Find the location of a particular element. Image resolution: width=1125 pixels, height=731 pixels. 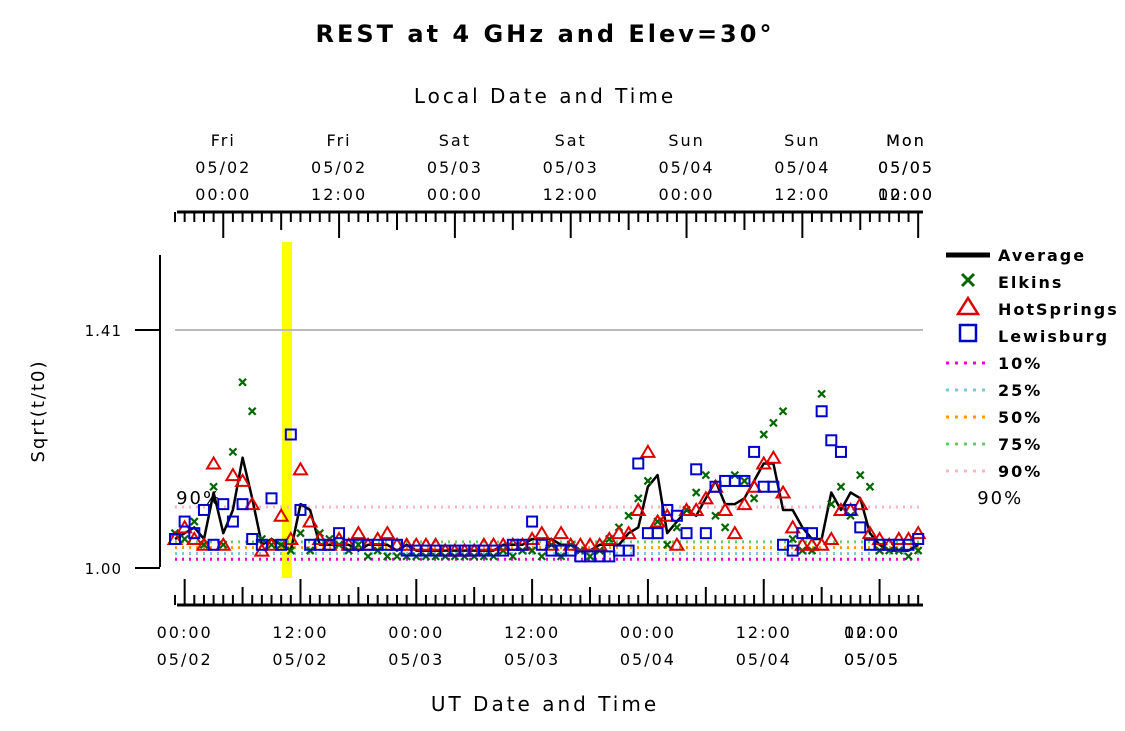

bottom-tick-date: 05/05 is located at coordinates (872, 659).